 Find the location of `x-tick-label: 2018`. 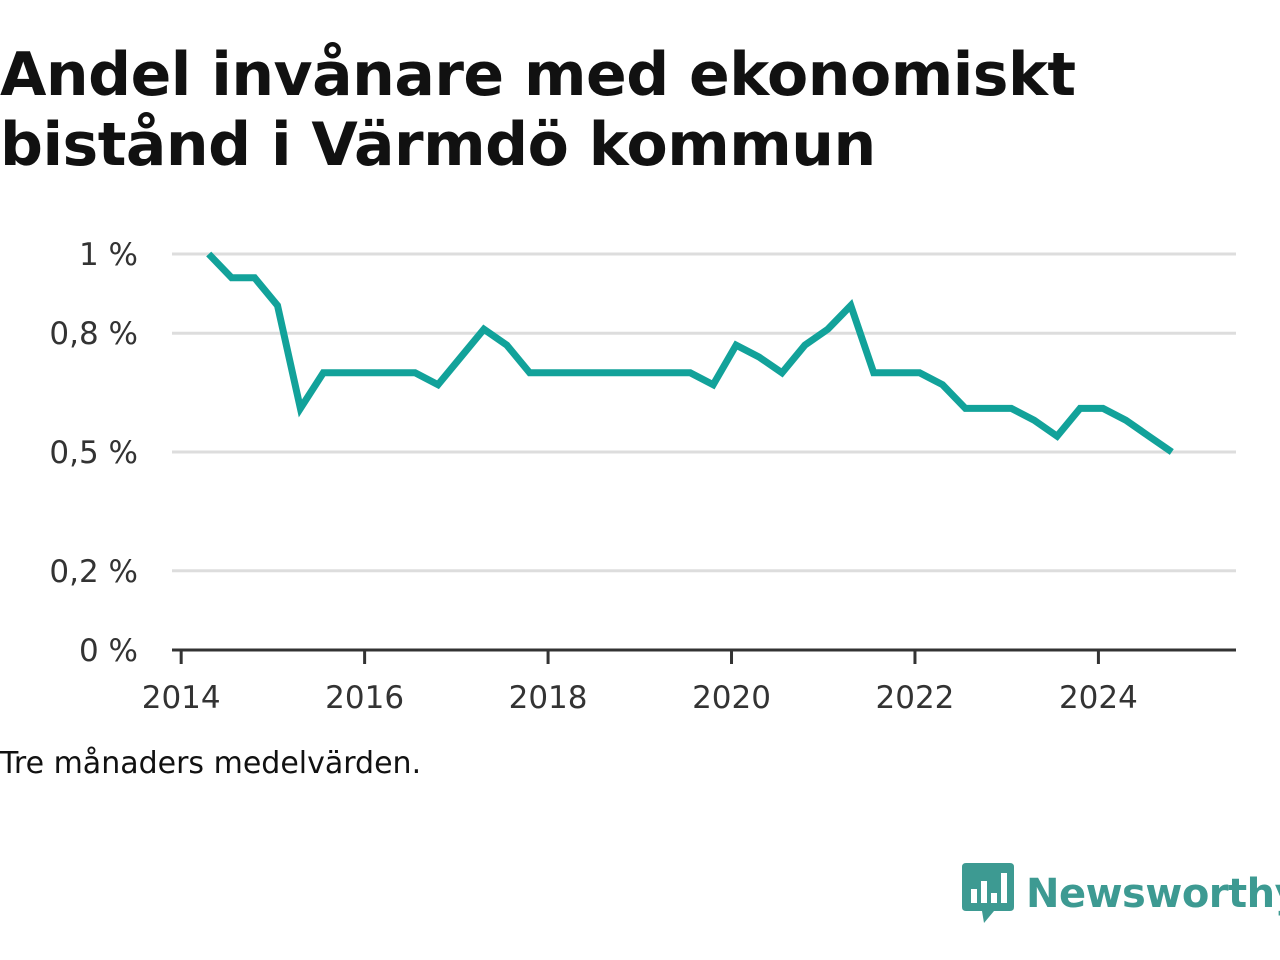

x-tick-label: 2018 is located at coordinates (548, 698).